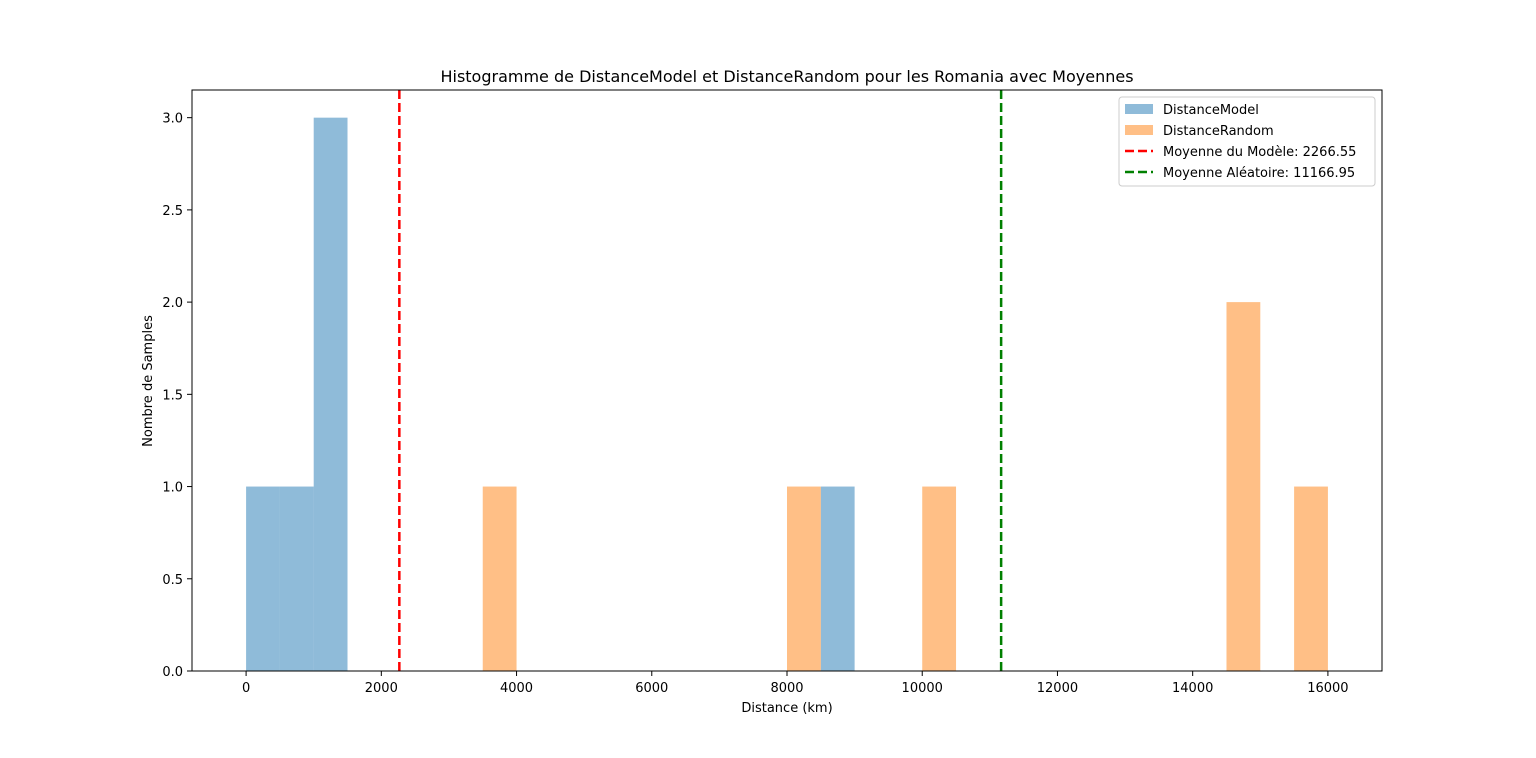 Image resolution: width=1536 pixels, height=758 pixels. What do you see at coordinates (1327, 688) in the screenshot?
I see `x-tick-label: 16000` at bounding box center [1327, 688].